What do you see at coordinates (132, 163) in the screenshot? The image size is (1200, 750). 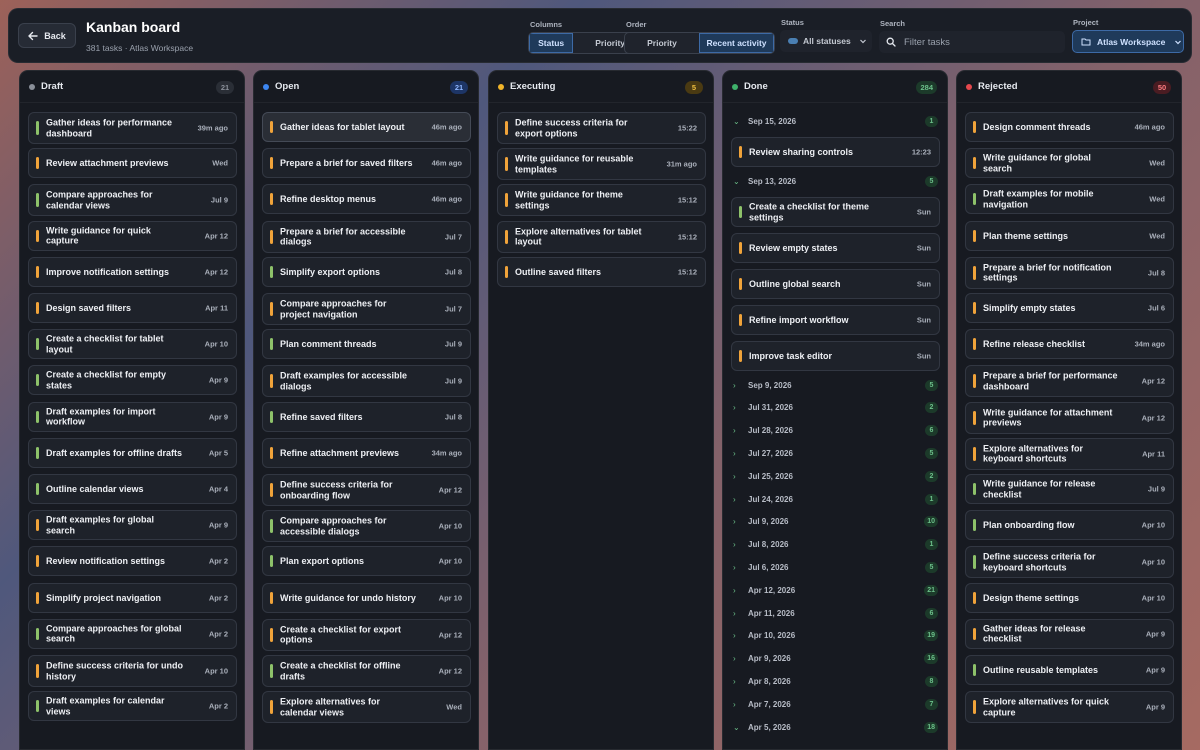 I see `task-card: Review attachment previews Wed` at bounding box center [132, 163].